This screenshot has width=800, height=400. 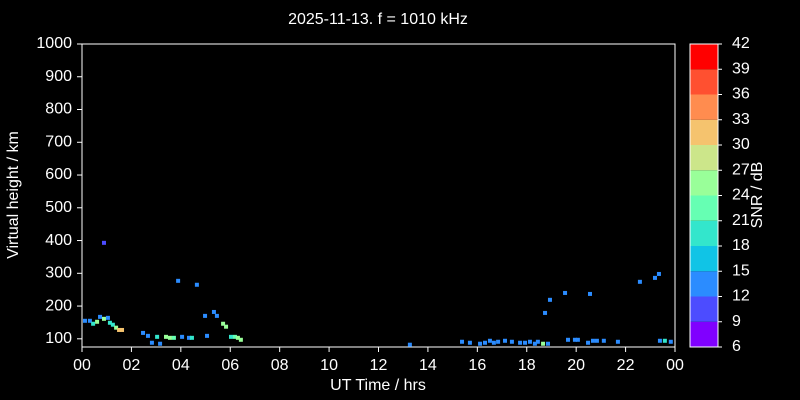 I want to click on colorbar-tick-label: 36, so click(x=741, y=94).